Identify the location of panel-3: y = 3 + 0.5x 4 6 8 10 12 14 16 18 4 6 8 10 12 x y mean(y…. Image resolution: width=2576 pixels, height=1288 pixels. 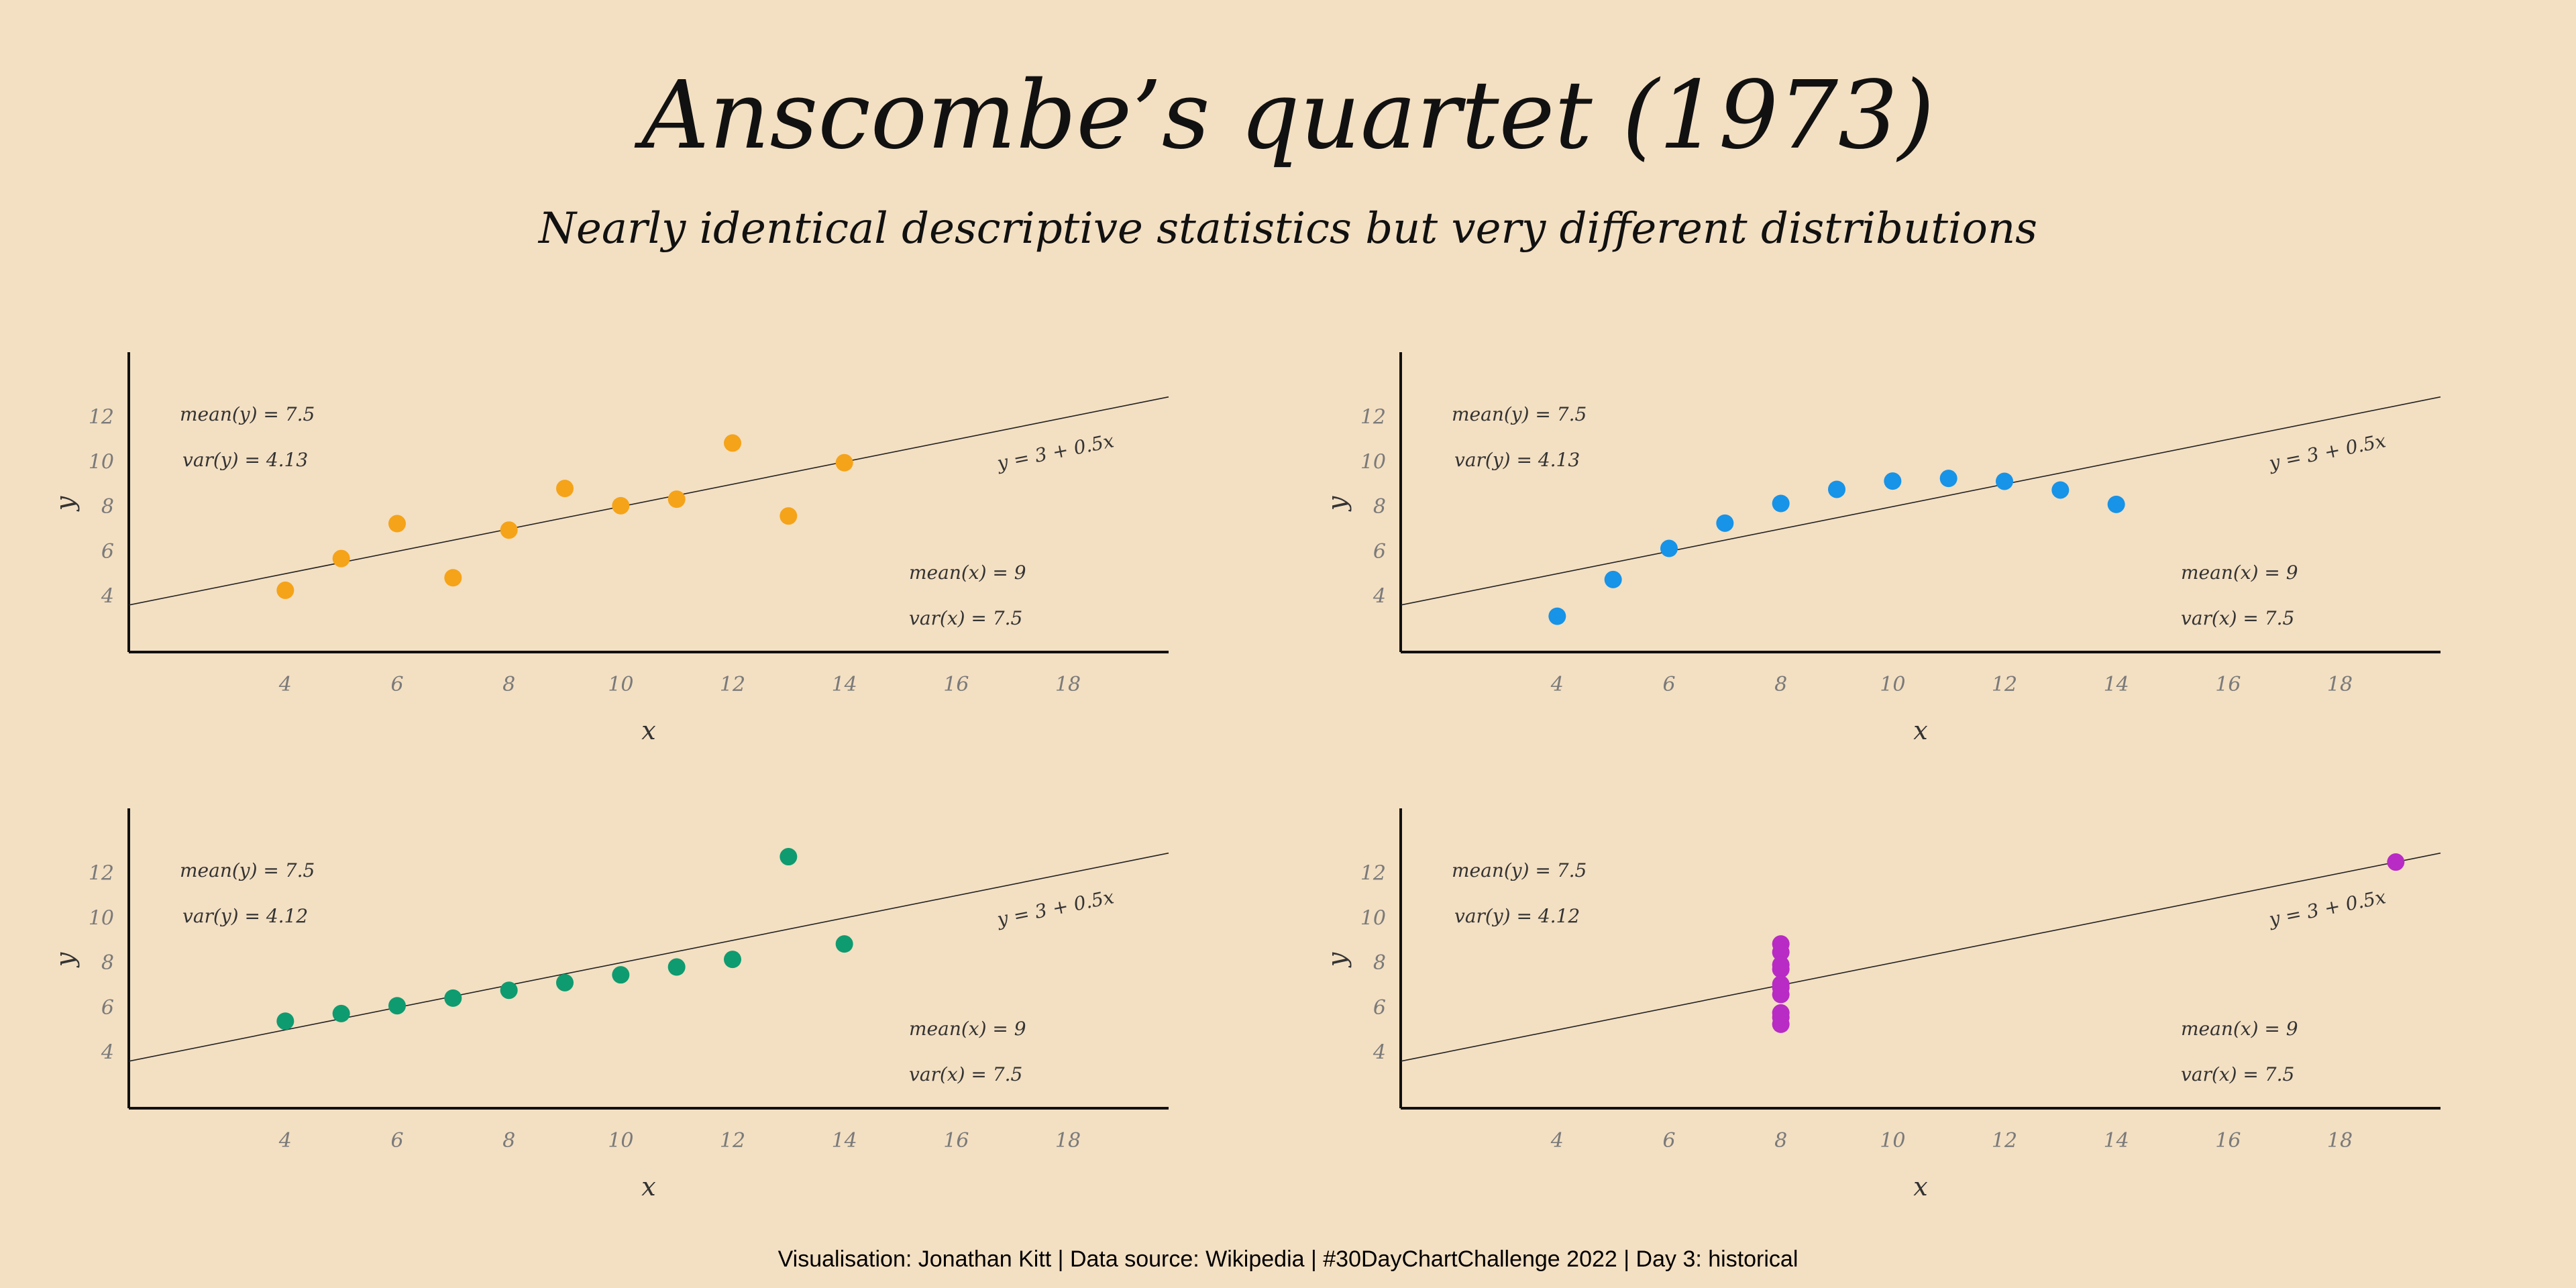
(609, 1004).